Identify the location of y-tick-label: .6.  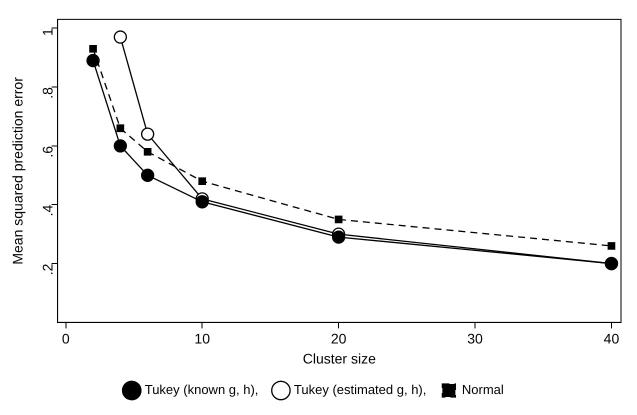
(47, 152).